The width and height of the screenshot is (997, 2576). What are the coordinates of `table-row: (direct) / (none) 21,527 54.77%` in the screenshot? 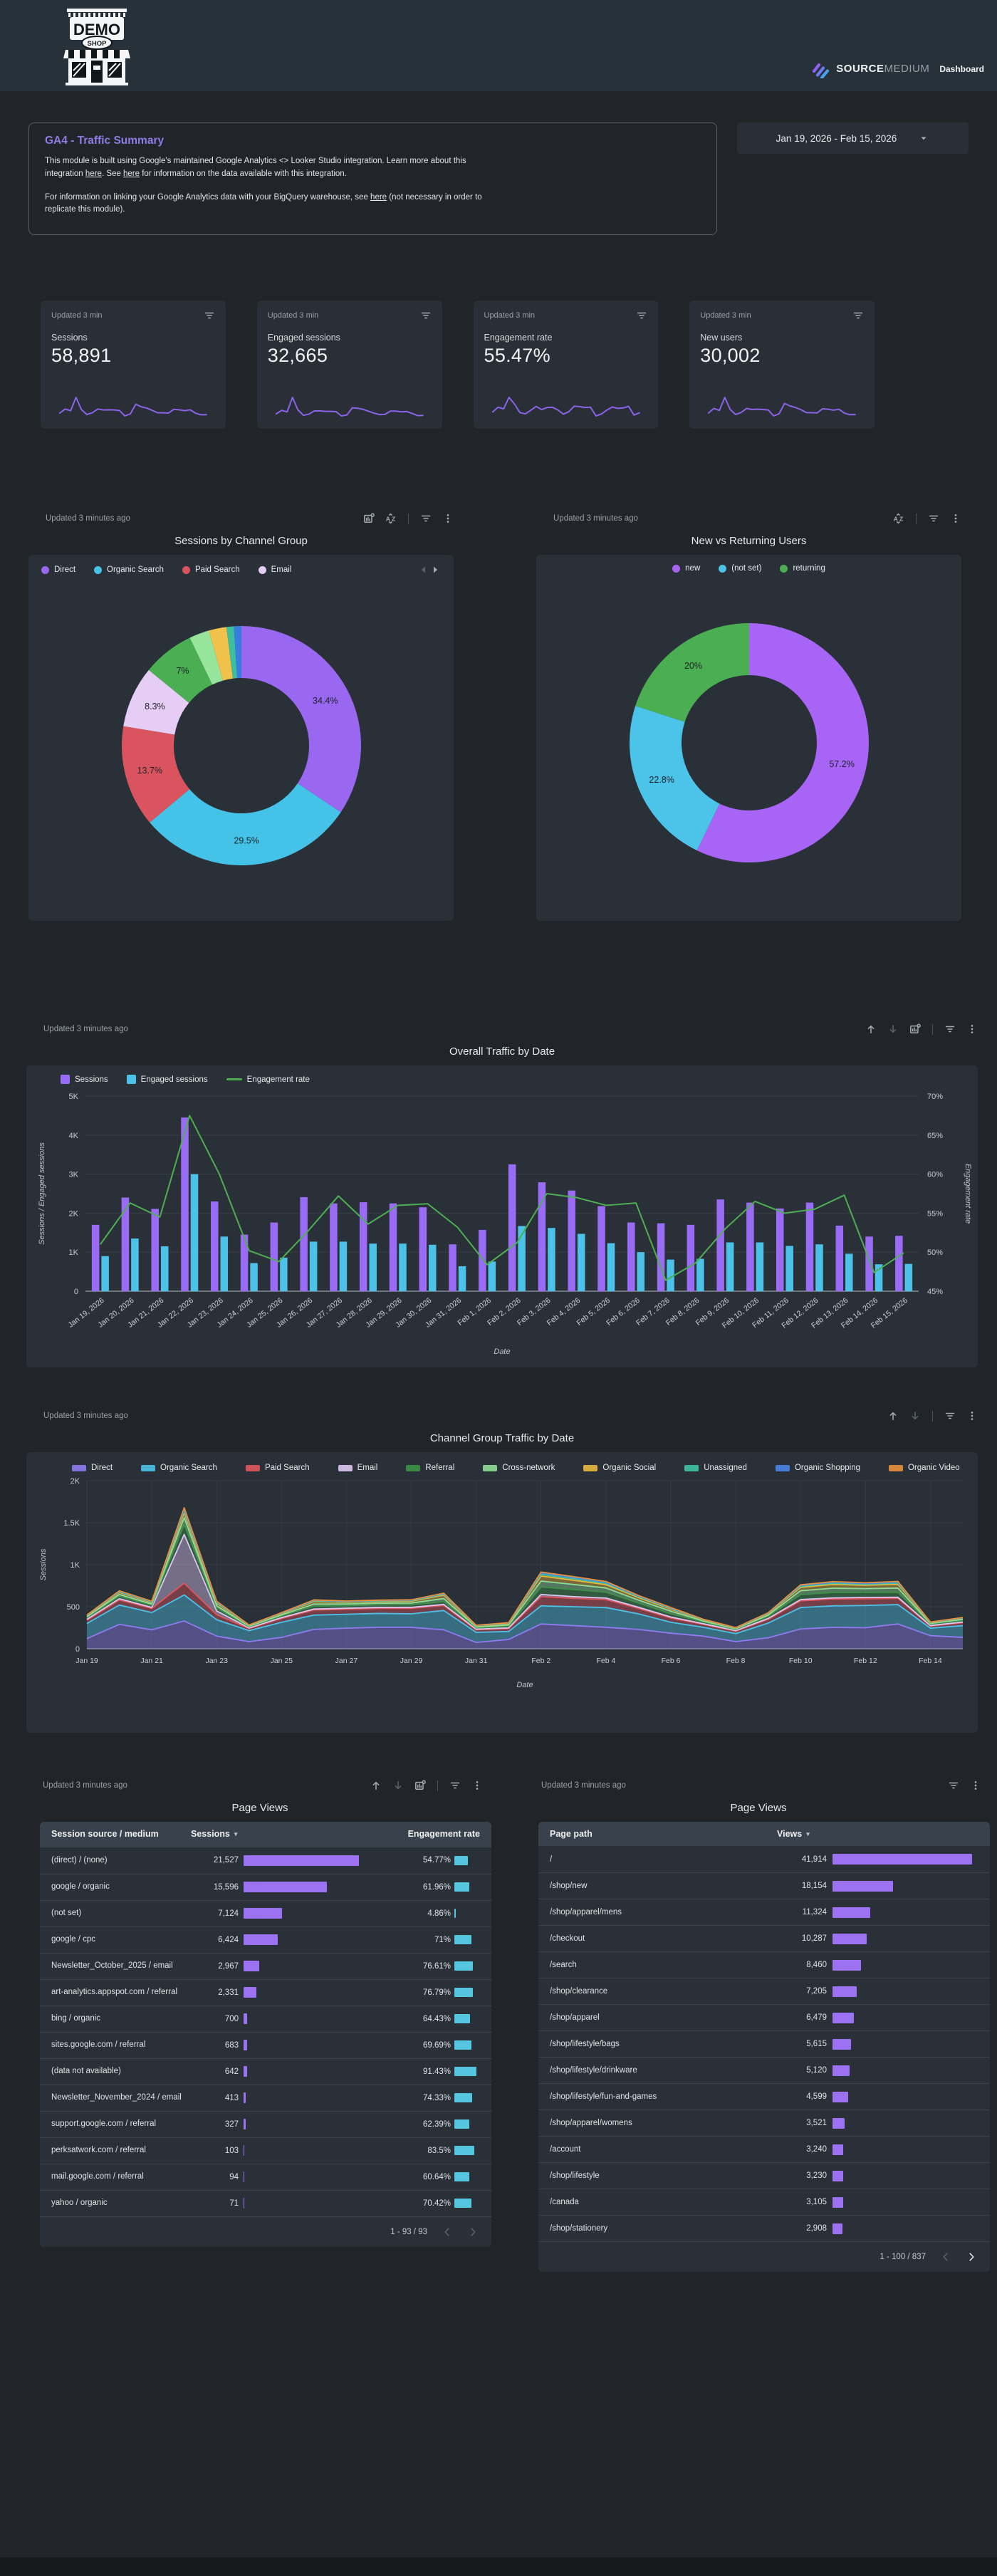 It's located at (265, 1860).